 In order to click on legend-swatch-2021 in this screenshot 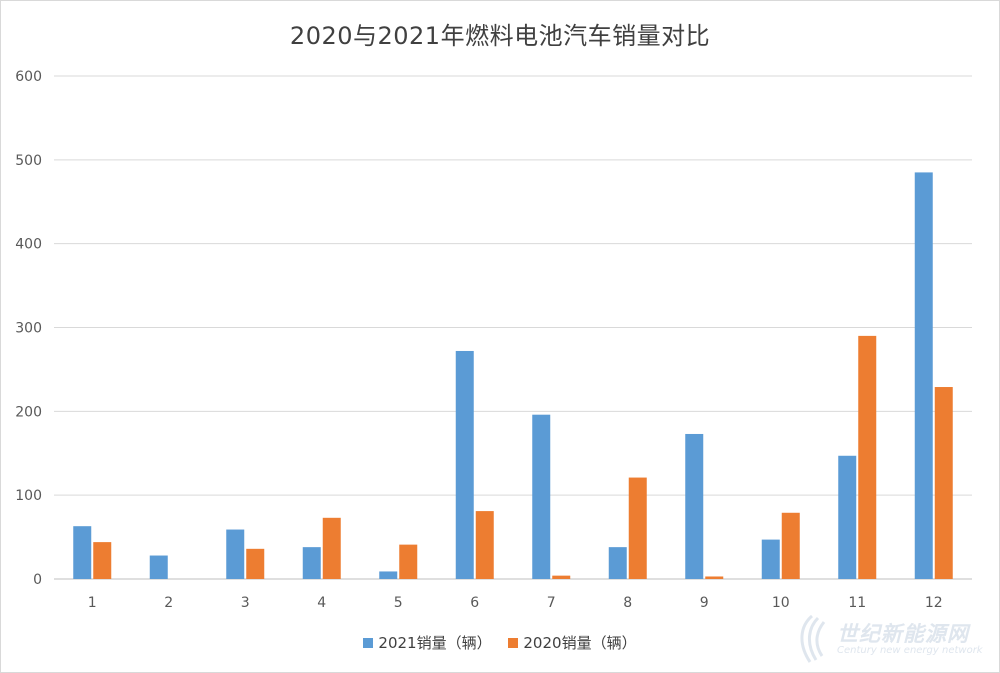, I will do `click(368, 642)`.